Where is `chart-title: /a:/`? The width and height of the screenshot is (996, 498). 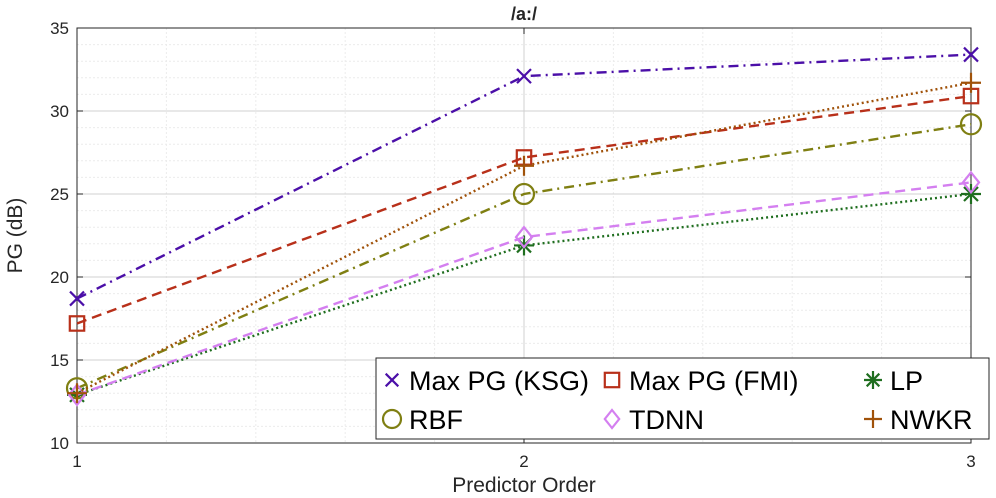
chart-title: /a:/ is located at coordinates (524, 14).